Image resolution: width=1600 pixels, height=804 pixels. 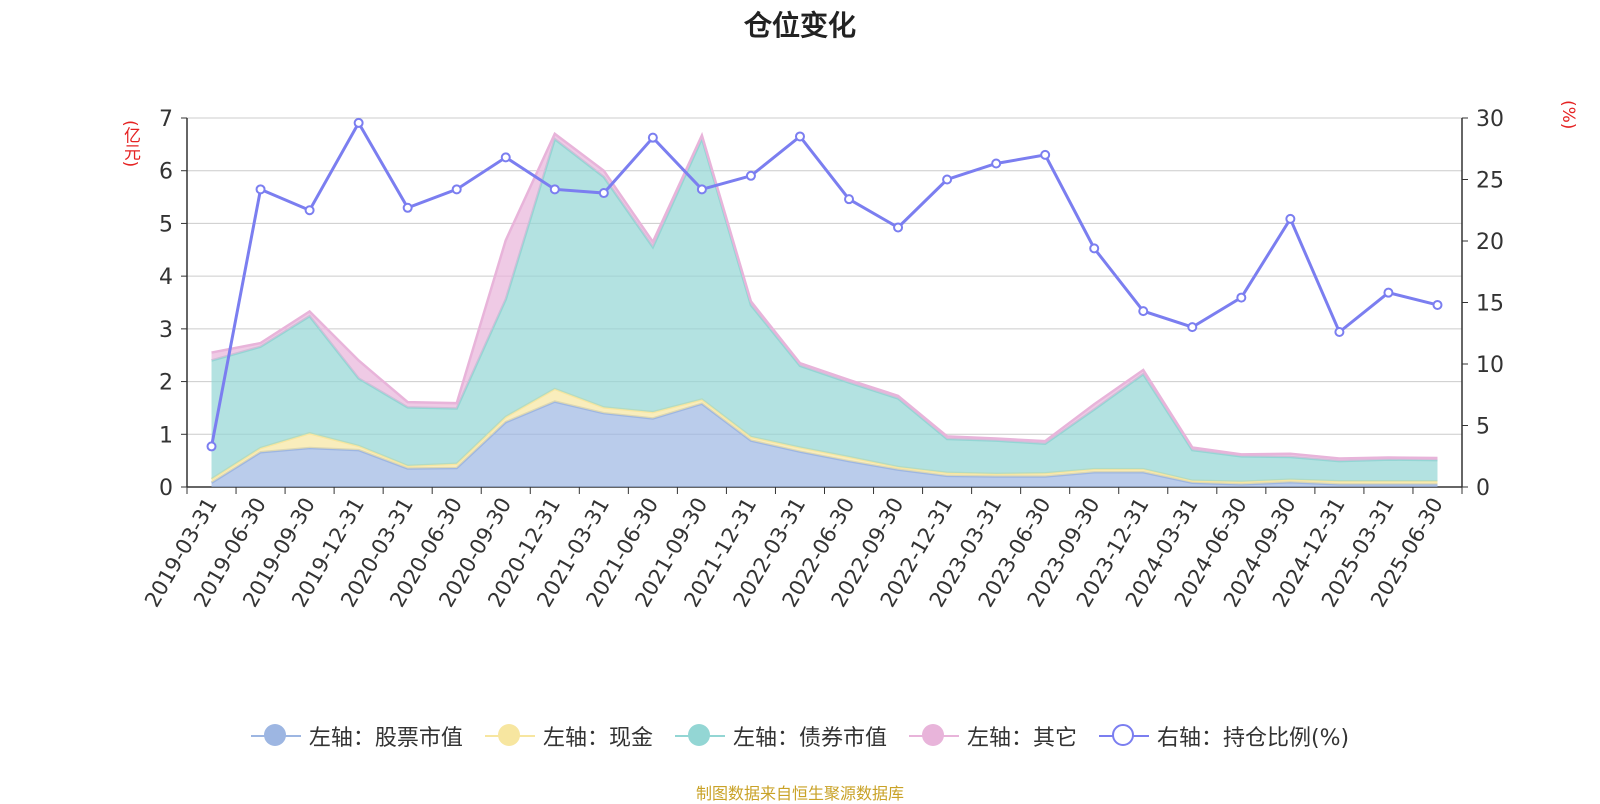 What do you see at coordinates (1490, 181) in the screenshot?
I see `right-axis-tick-label: 25` at bounding box center [1490, 181].